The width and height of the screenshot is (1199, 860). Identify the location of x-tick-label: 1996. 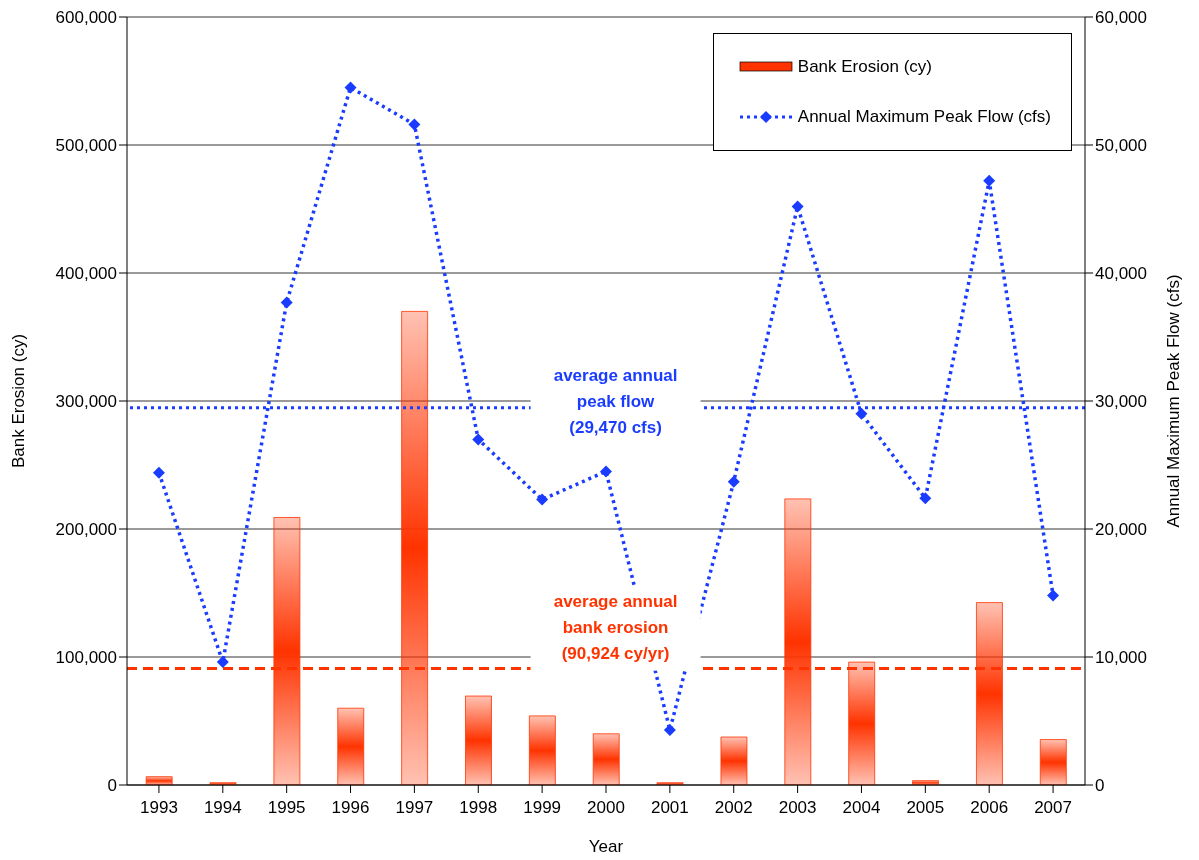
(350, 808).